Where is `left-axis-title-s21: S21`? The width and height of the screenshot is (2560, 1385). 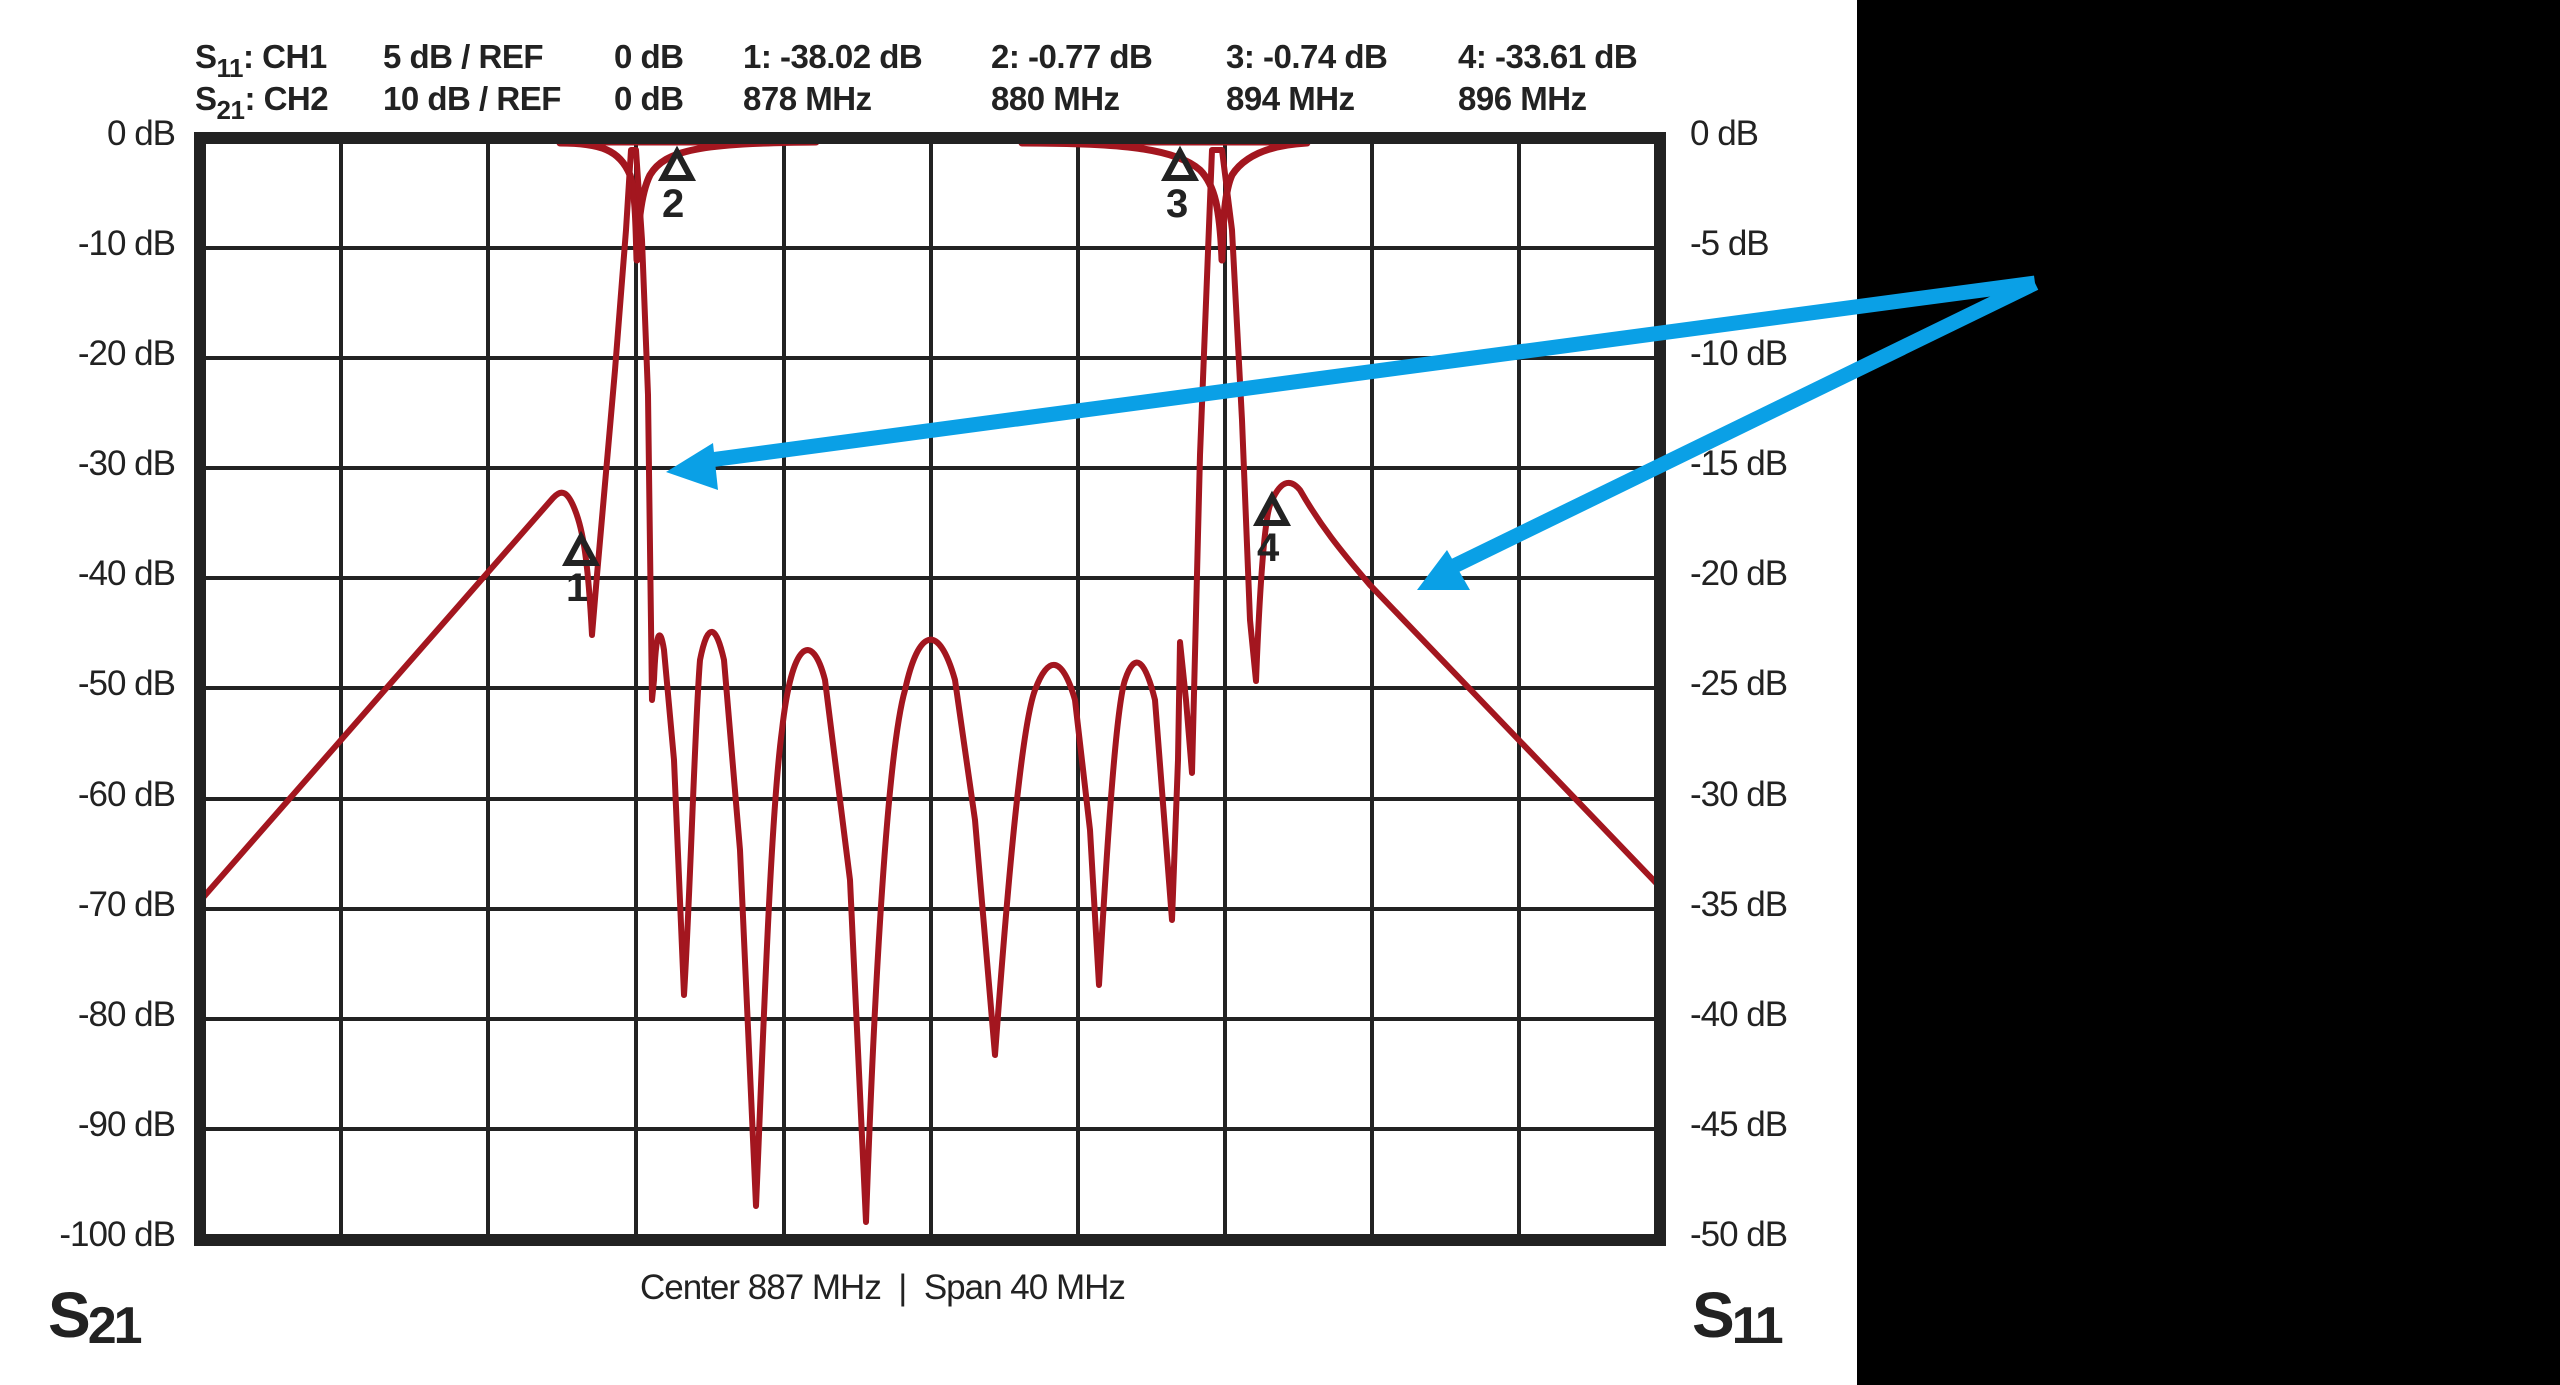 left-axis-title-s21: S21 is located at coordinates (95, 1317).